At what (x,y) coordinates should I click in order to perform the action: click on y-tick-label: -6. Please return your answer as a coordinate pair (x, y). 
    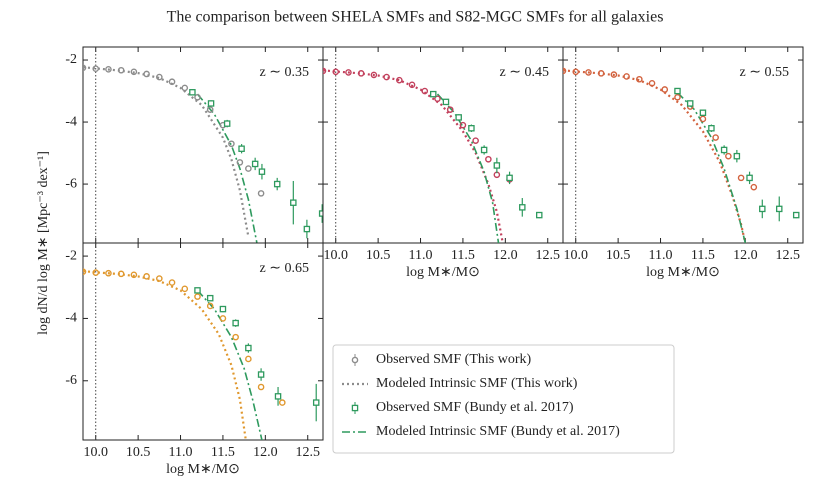
    Looking at the image, I should click on (71, 183).